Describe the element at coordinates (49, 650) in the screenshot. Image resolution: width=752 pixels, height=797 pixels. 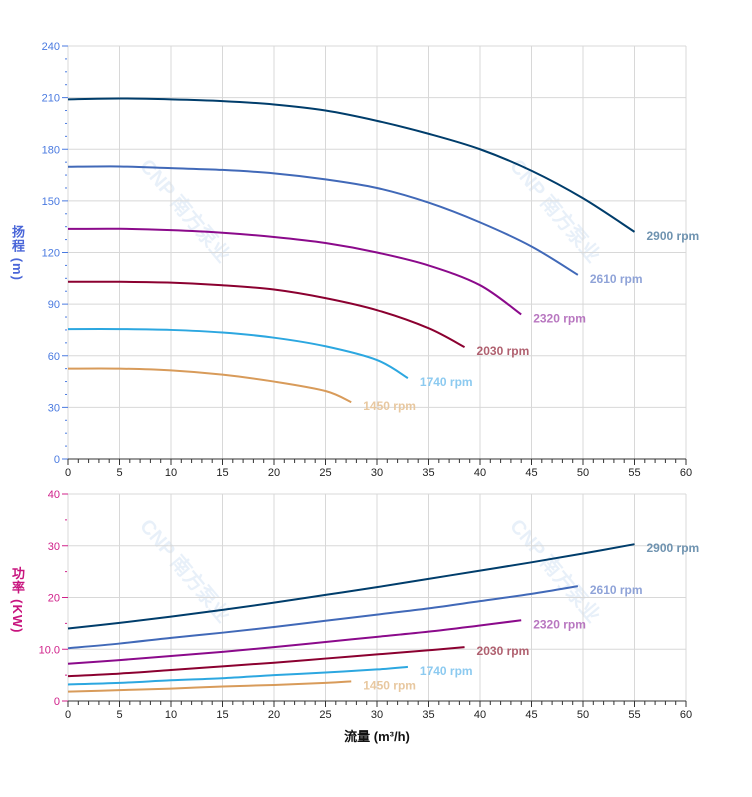
I see `y-tick-label: 10.0` at that location.